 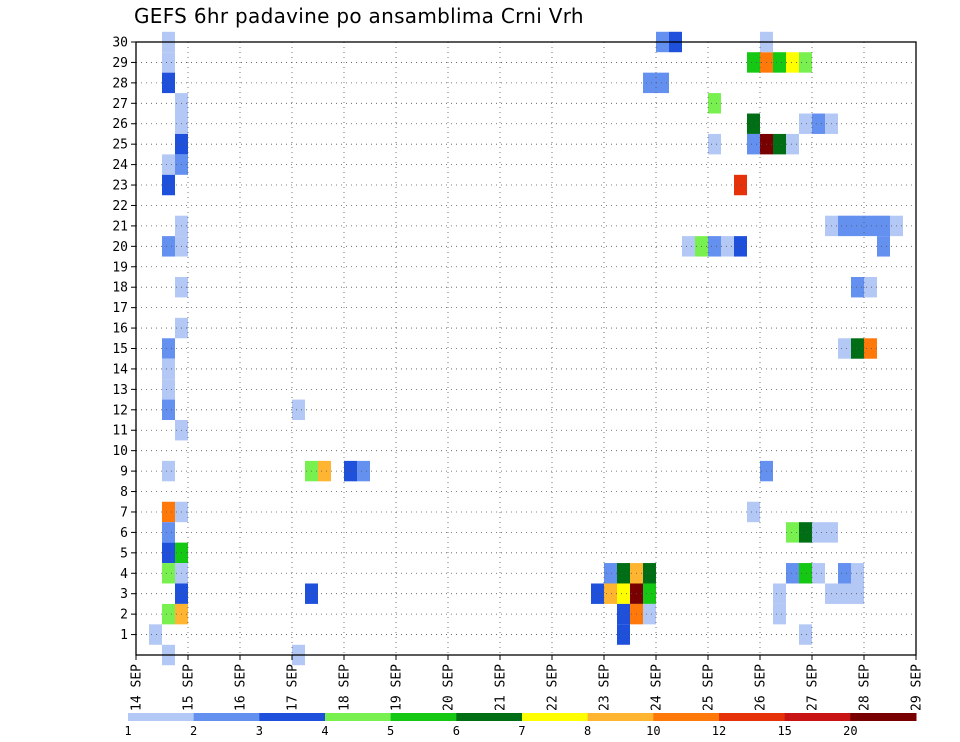 I want to click on x-tick-label: 18 SEP, so click(x=345, y=687).